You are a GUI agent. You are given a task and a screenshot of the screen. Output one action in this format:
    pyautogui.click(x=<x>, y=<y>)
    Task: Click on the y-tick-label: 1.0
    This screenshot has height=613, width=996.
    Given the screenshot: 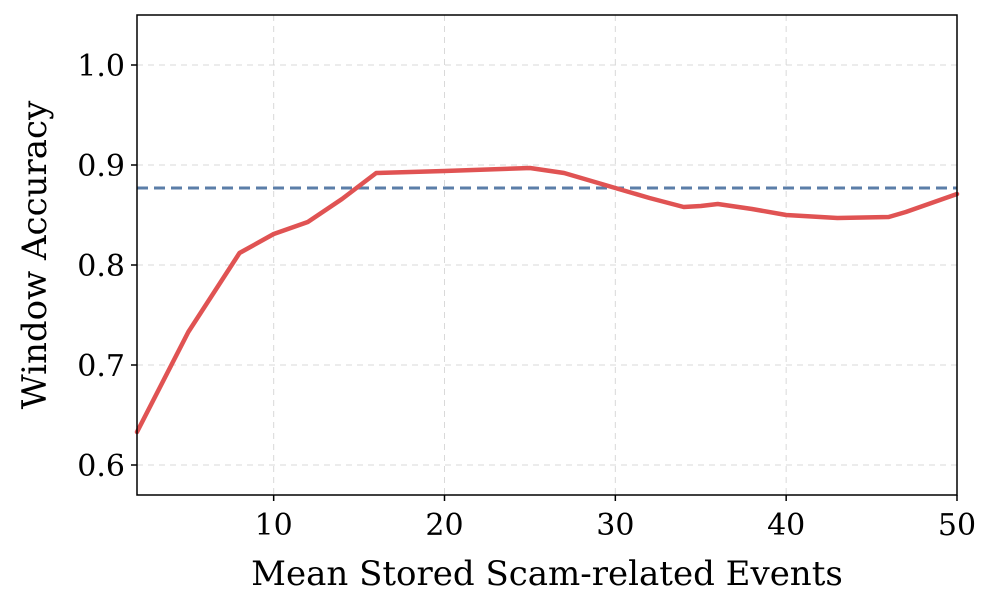 What is the action you would take?
    pyautogui.click(x=101, y=66)
    